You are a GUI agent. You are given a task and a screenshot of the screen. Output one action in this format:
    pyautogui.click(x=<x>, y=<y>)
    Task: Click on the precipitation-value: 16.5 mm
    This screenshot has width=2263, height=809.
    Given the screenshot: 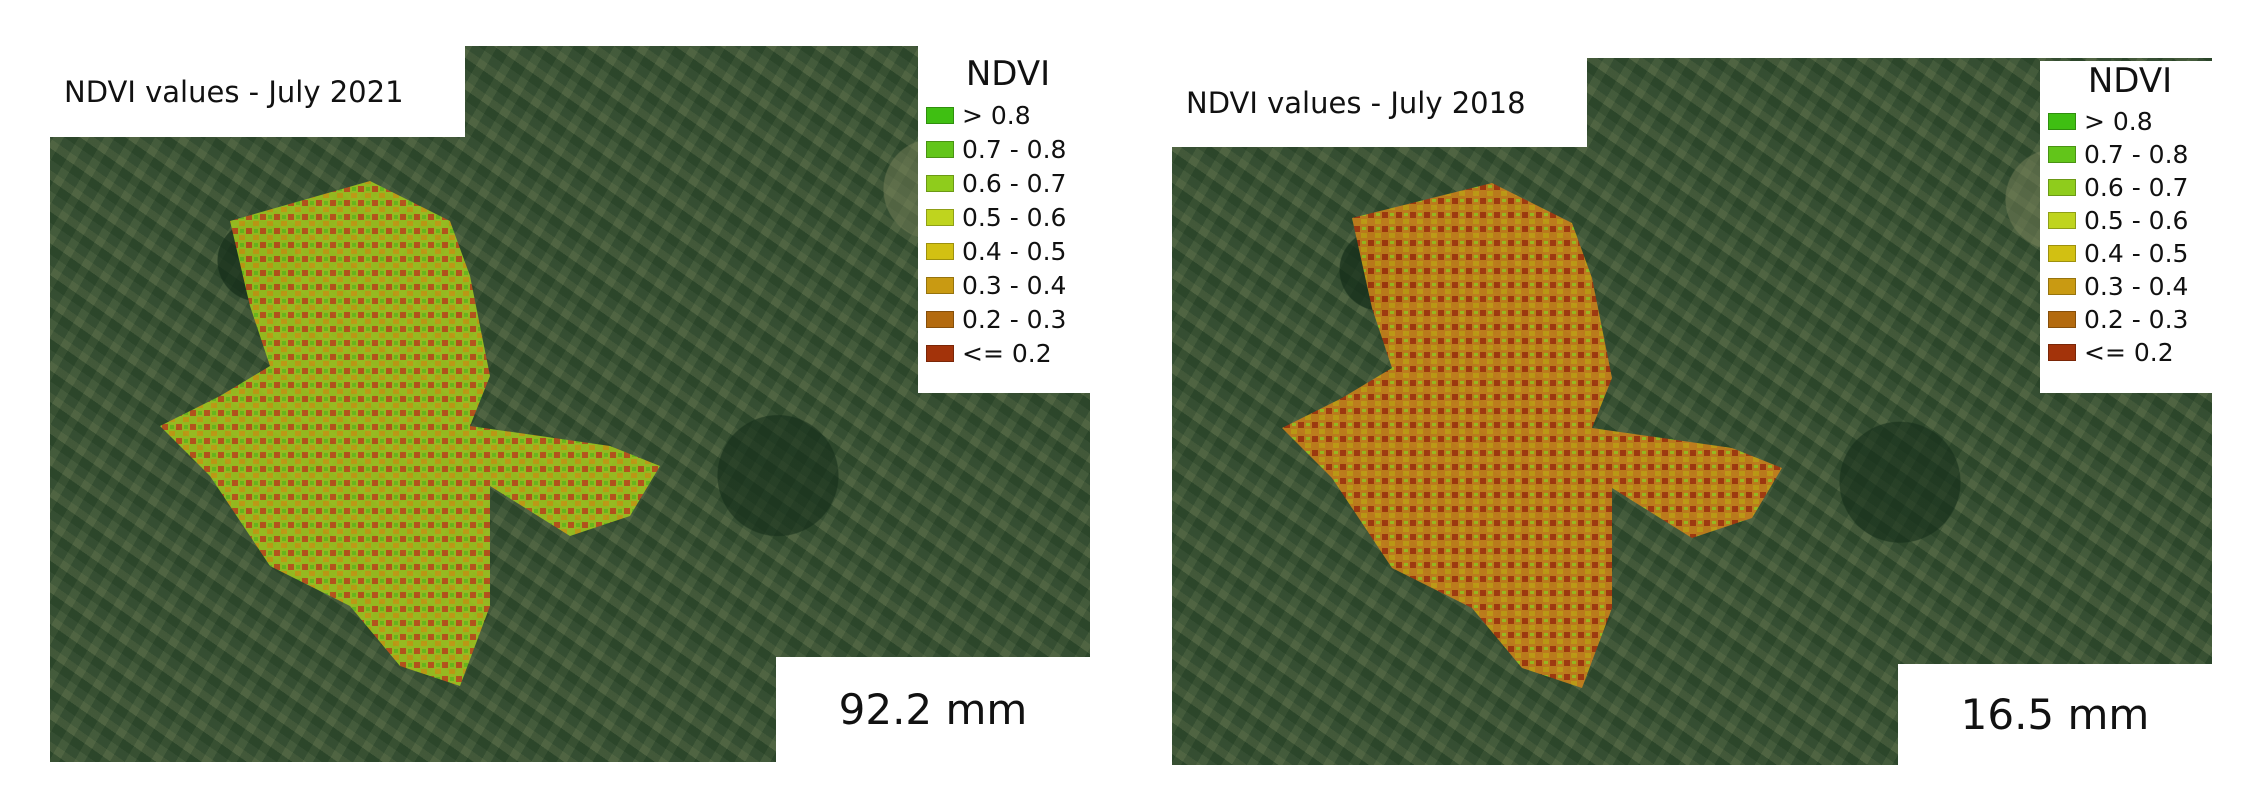 What is the action you would take?
    pyautogui.click(x=2055, y=714)
    